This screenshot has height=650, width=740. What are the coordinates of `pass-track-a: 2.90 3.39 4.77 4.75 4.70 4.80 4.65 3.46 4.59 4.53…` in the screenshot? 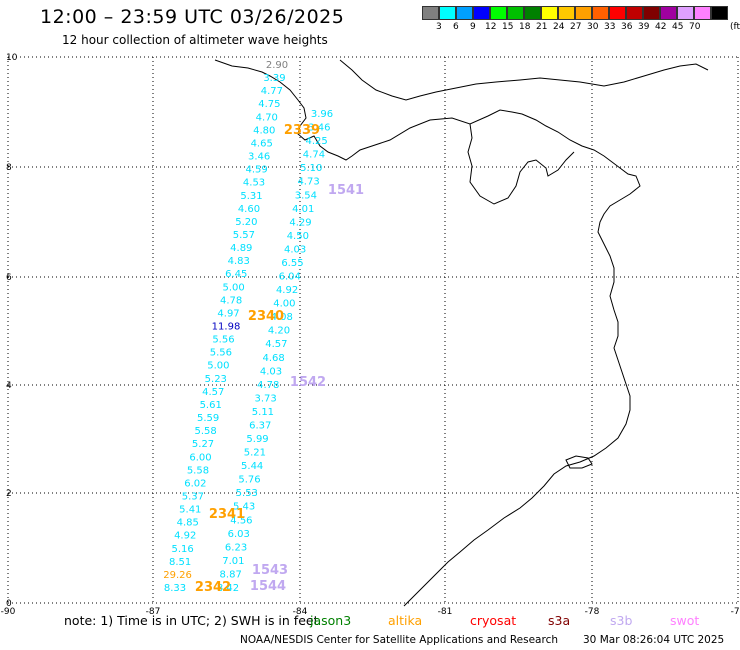 It's located at (225, 327).